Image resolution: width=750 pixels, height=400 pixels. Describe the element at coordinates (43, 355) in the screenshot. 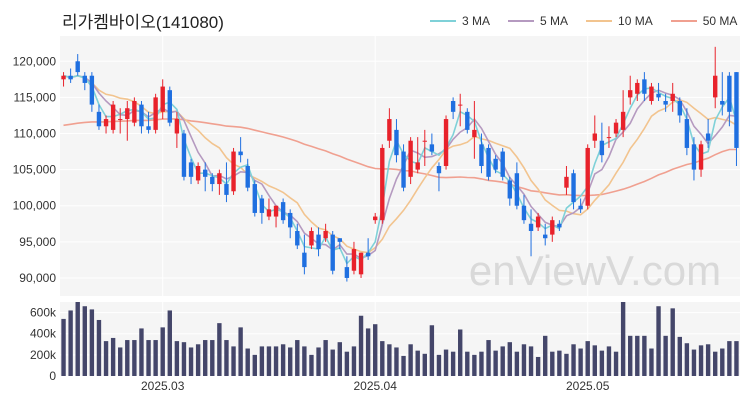

I see `volume-tick-label: 200k` at that location.